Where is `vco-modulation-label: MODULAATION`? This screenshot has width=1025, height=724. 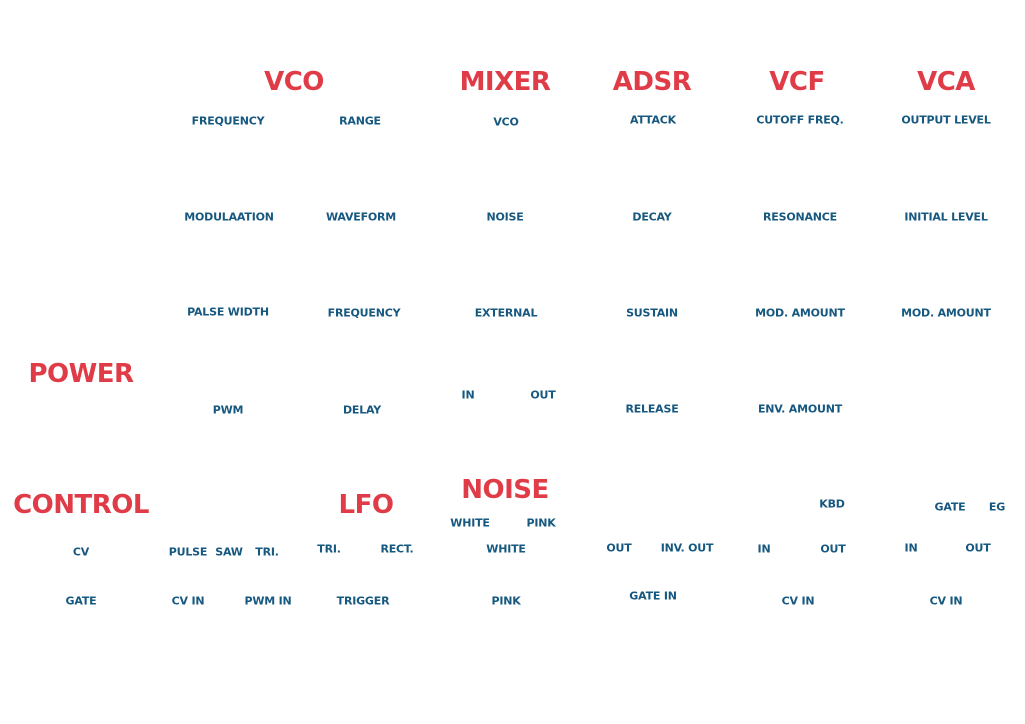
vco-modulation-label: MODULAATION is located at coordinates (229, 217).